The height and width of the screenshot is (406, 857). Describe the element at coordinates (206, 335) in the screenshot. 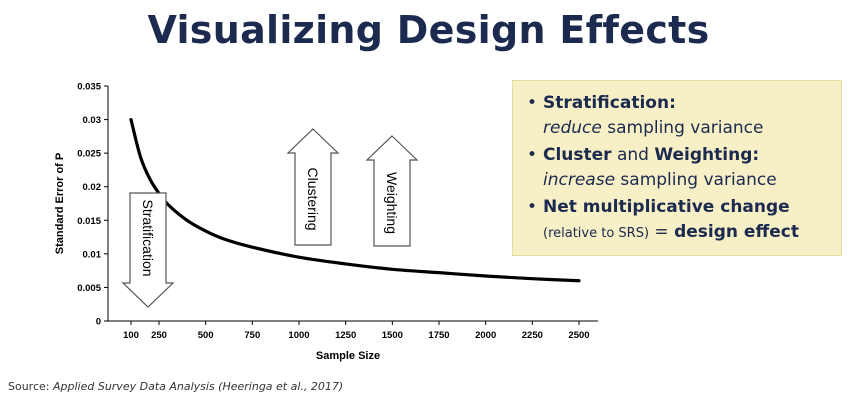

I see `x-tick-label: 500` at that location.